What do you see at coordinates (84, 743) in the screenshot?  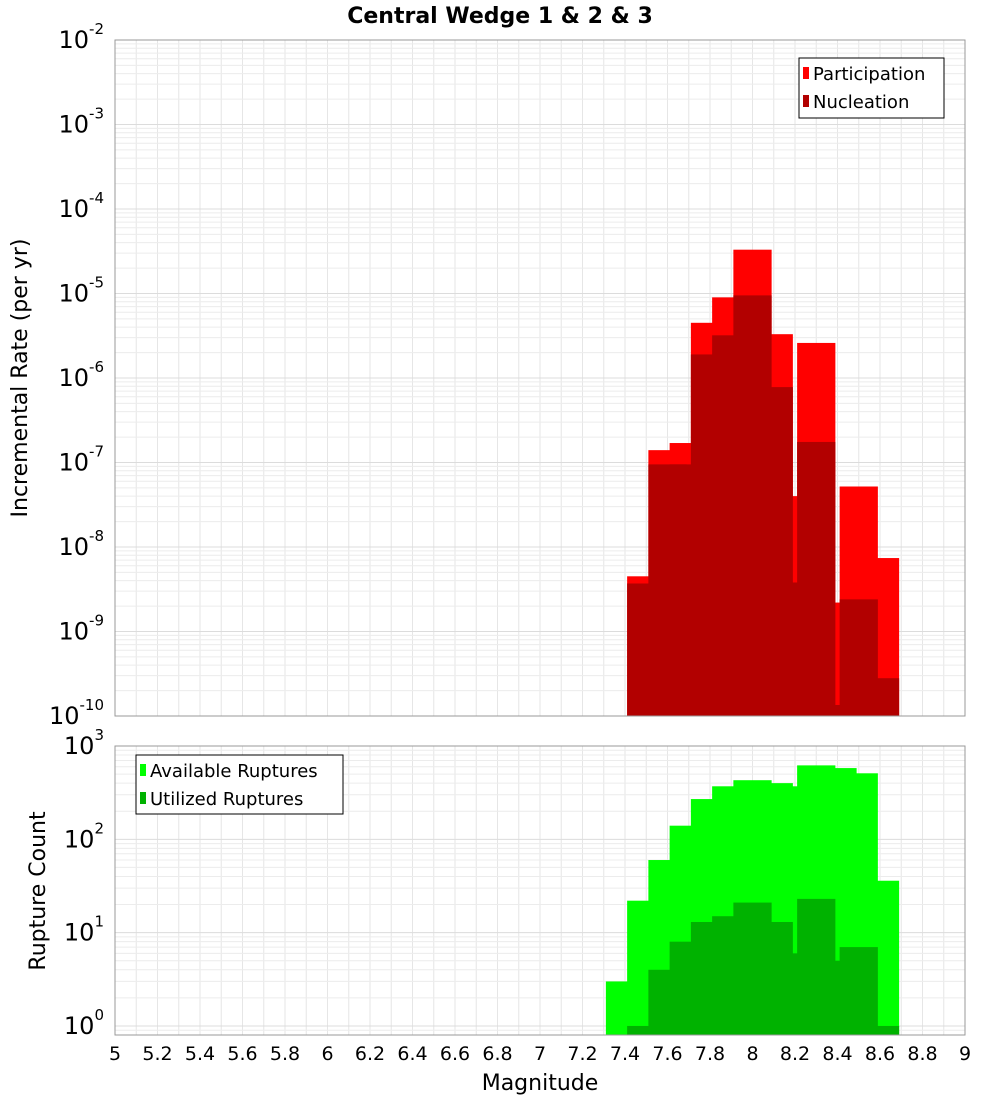 I see `bottom-y-tick-label: 10³` at bounding box center [84, 743].